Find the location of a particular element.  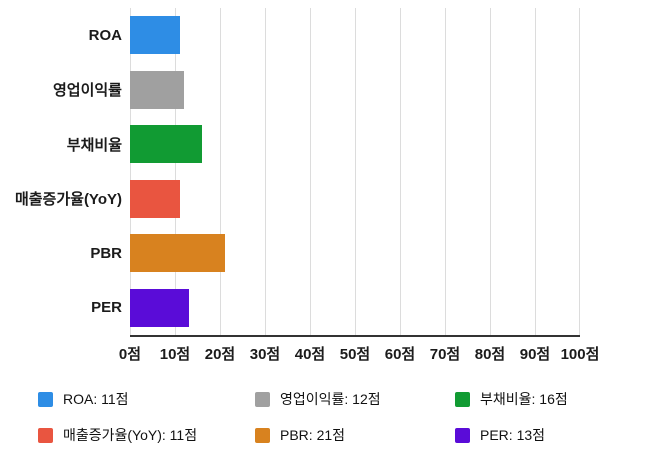

category-label-2: 부채비율 is located at coordinates (94, 145).